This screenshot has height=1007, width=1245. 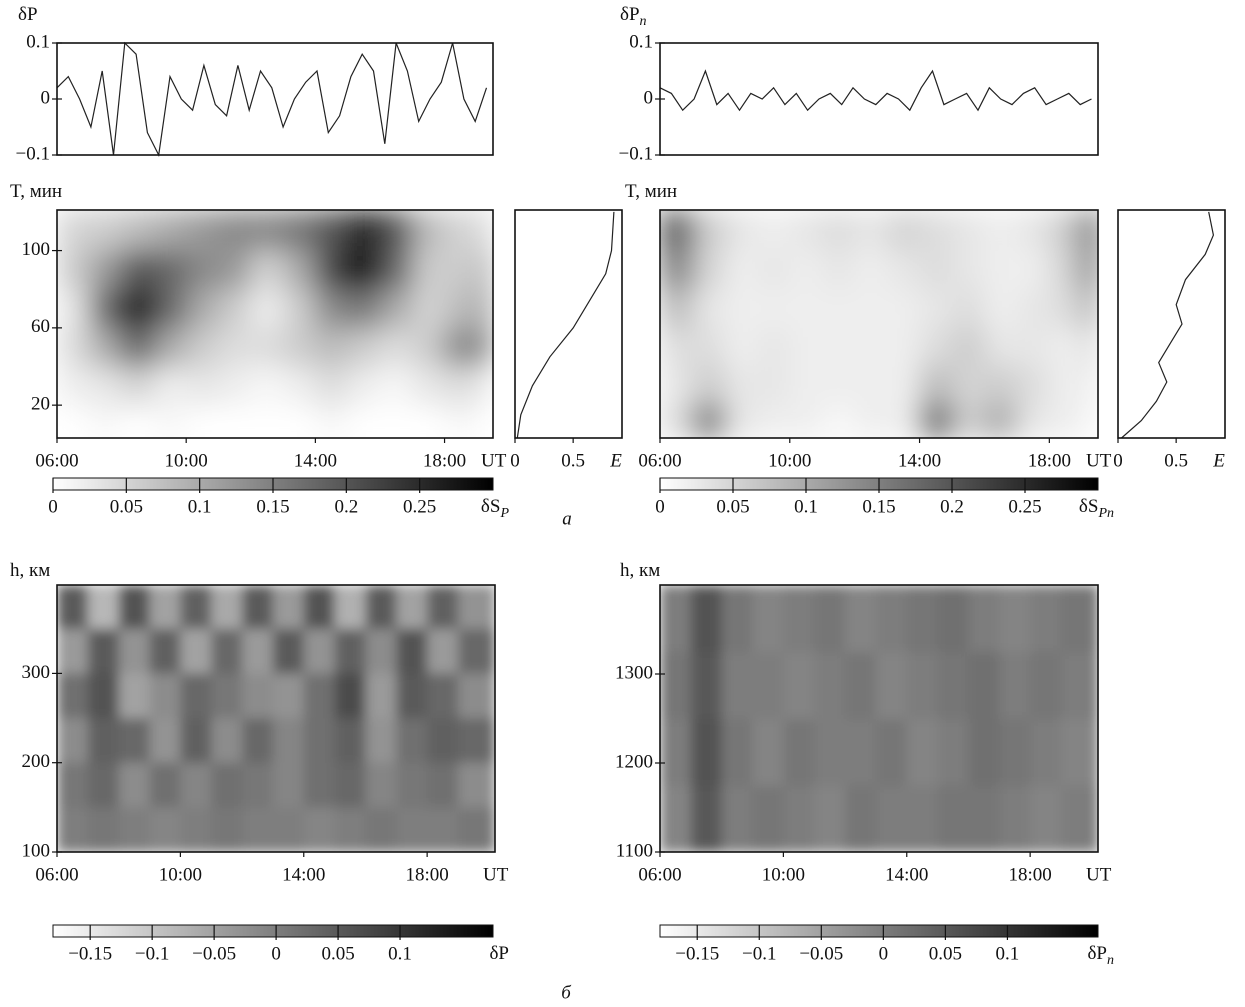 I want to click on colorbar-tick-label: 0.2, so click(x=952, y=506).